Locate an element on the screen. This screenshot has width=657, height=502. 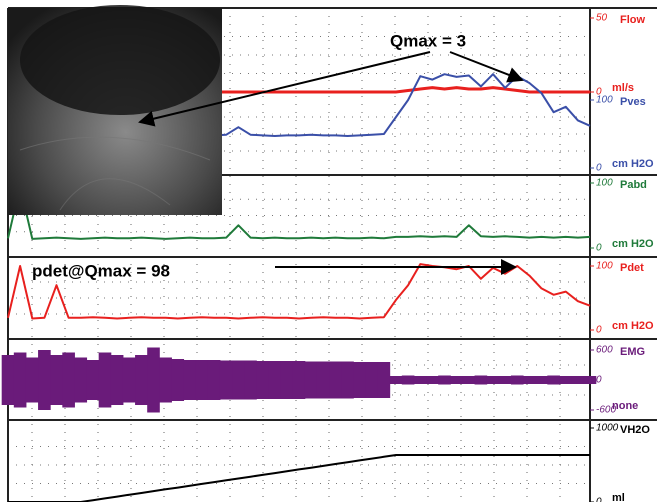
channel-name: EMG is located at coordinates (632, 352).